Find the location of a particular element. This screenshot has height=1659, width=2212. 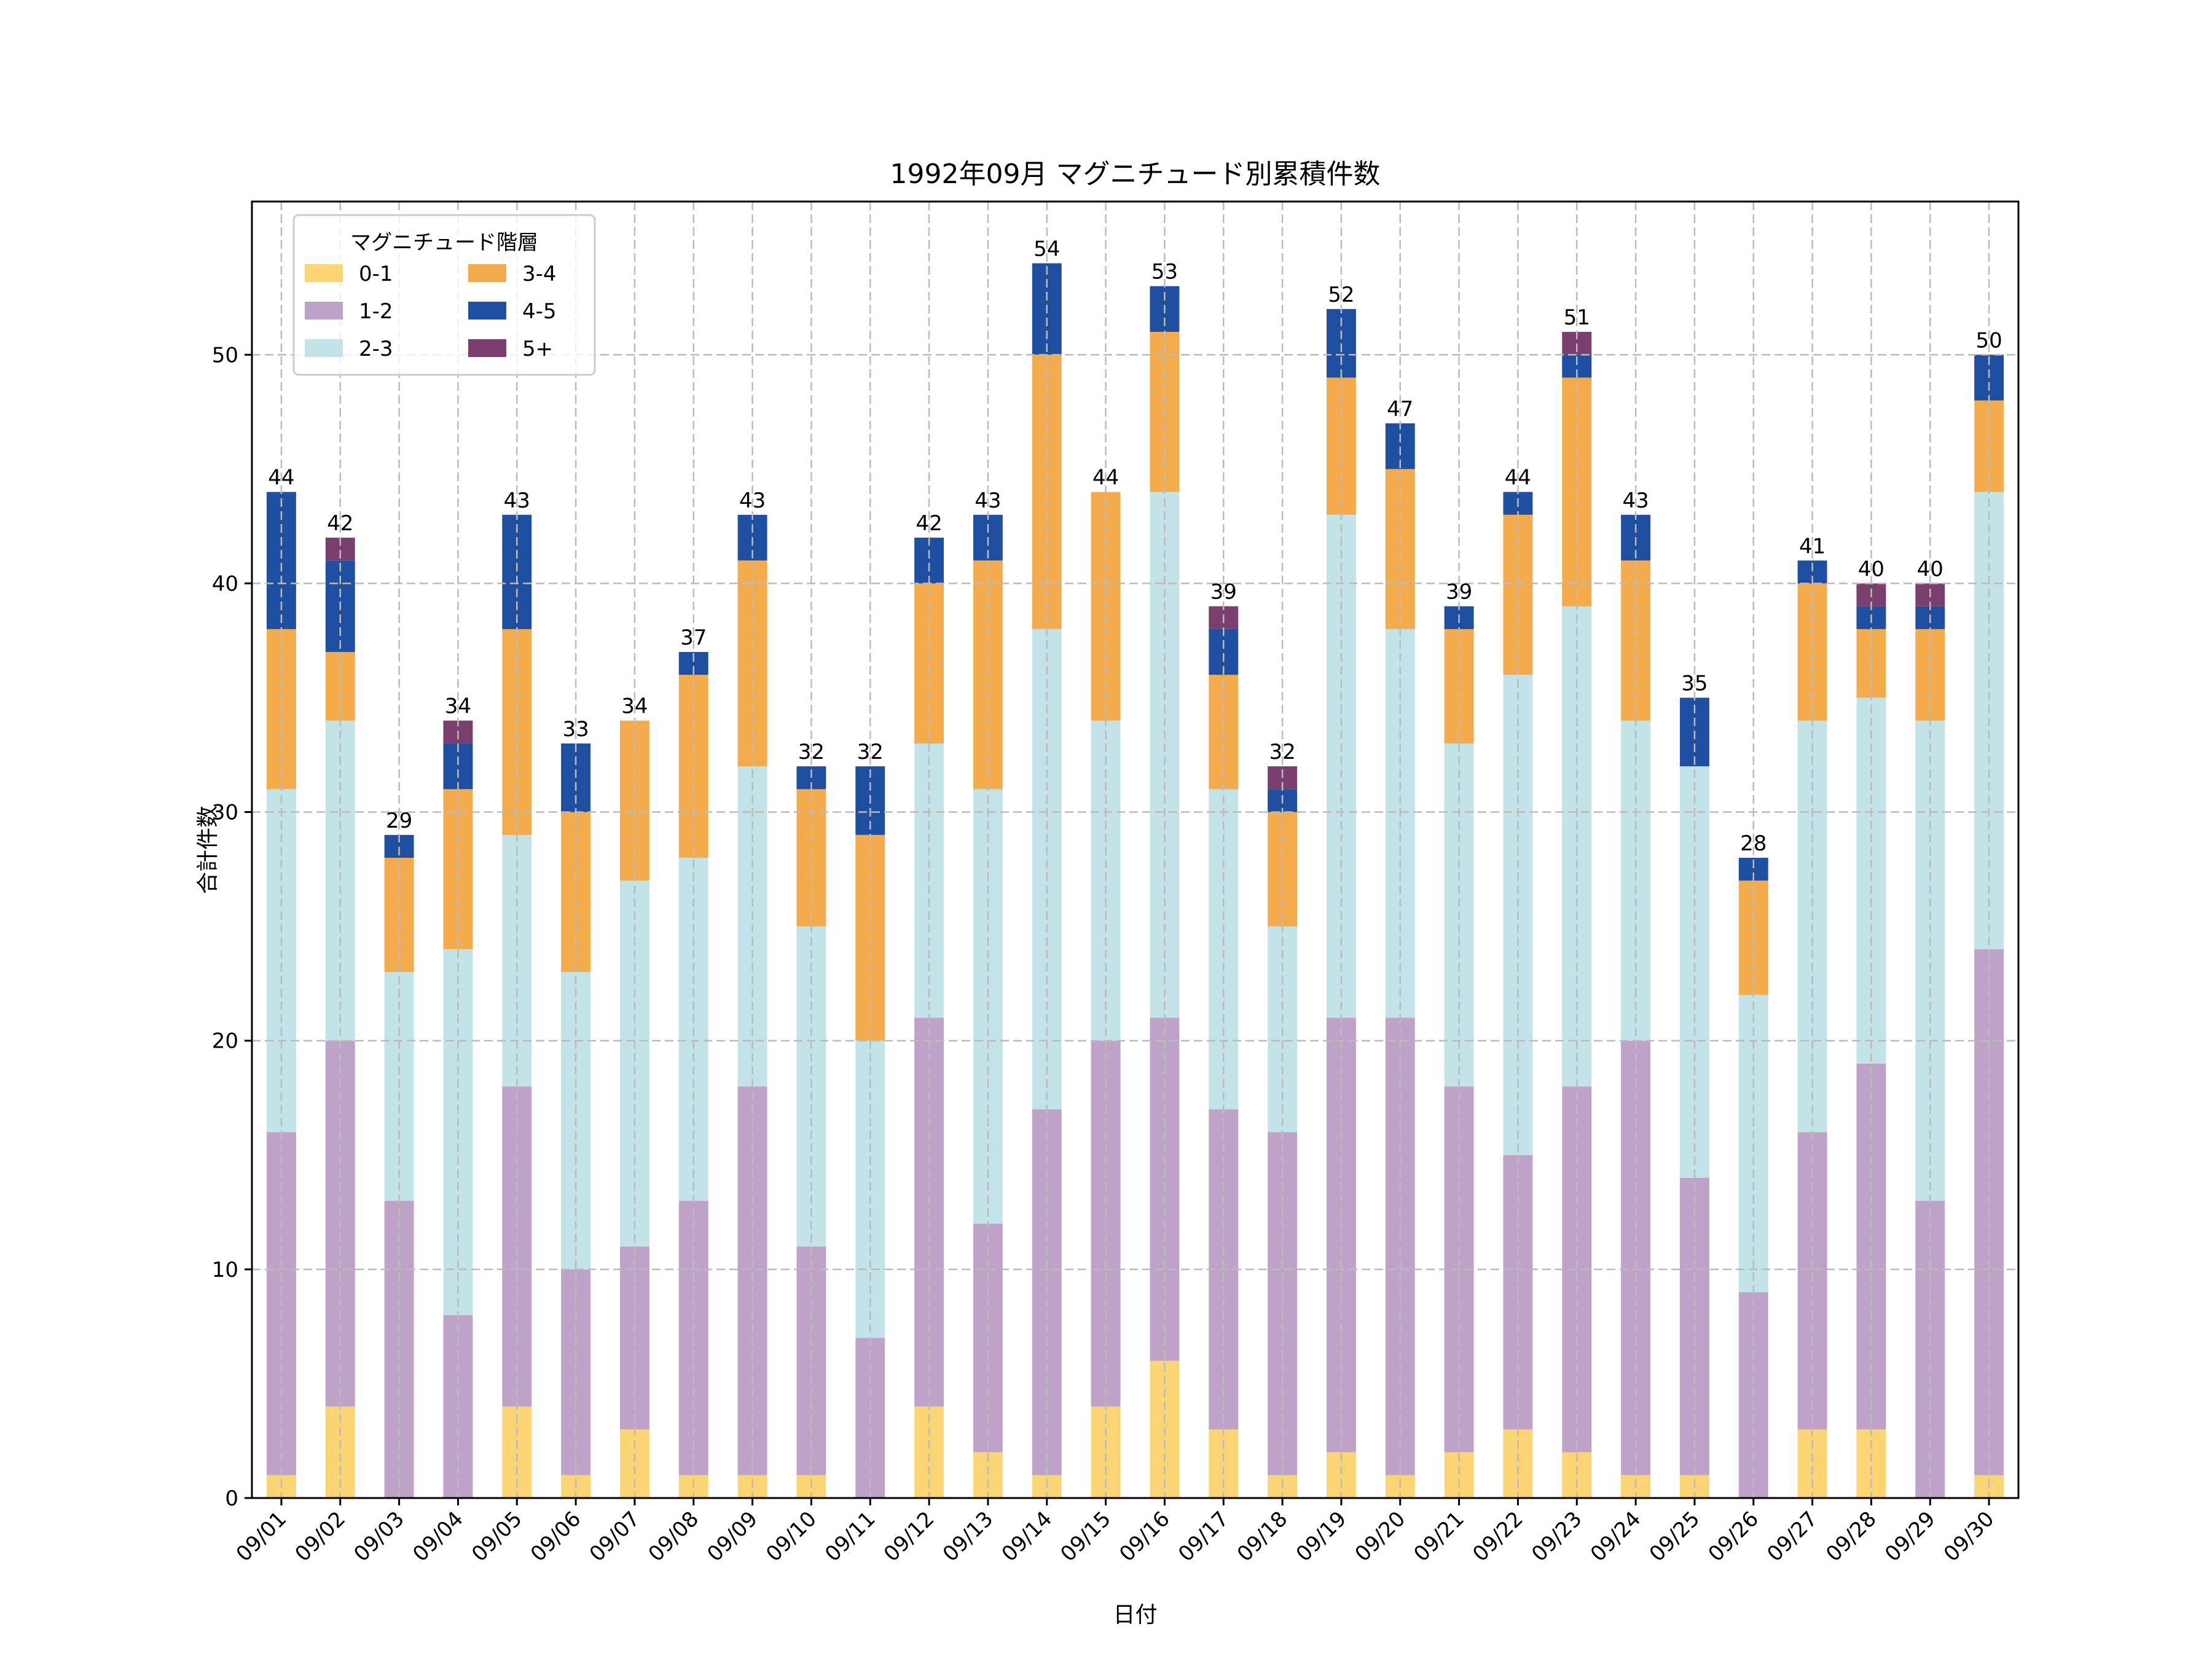

x-tick-label: 09/06 is located at coordinates (556, 1537).